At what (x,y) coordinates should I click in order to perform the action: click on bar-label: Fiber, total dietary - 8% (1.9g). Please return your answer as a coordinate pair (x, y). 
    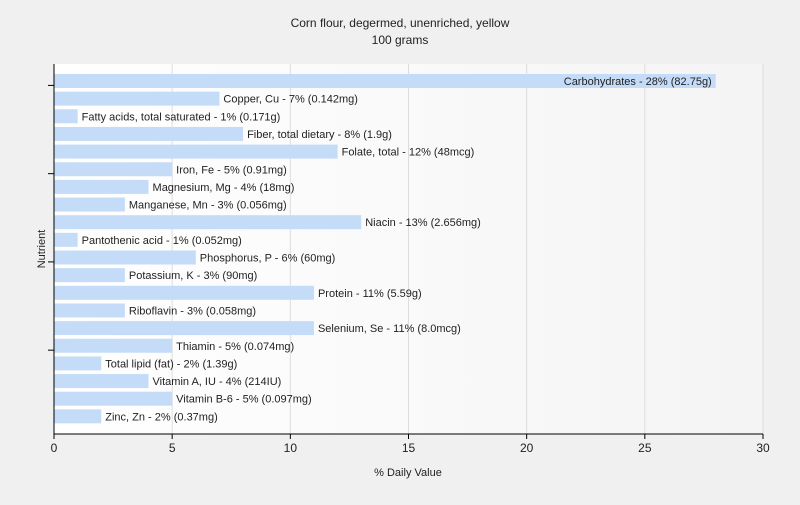
    Looking at the image, I should click on (319, 135).